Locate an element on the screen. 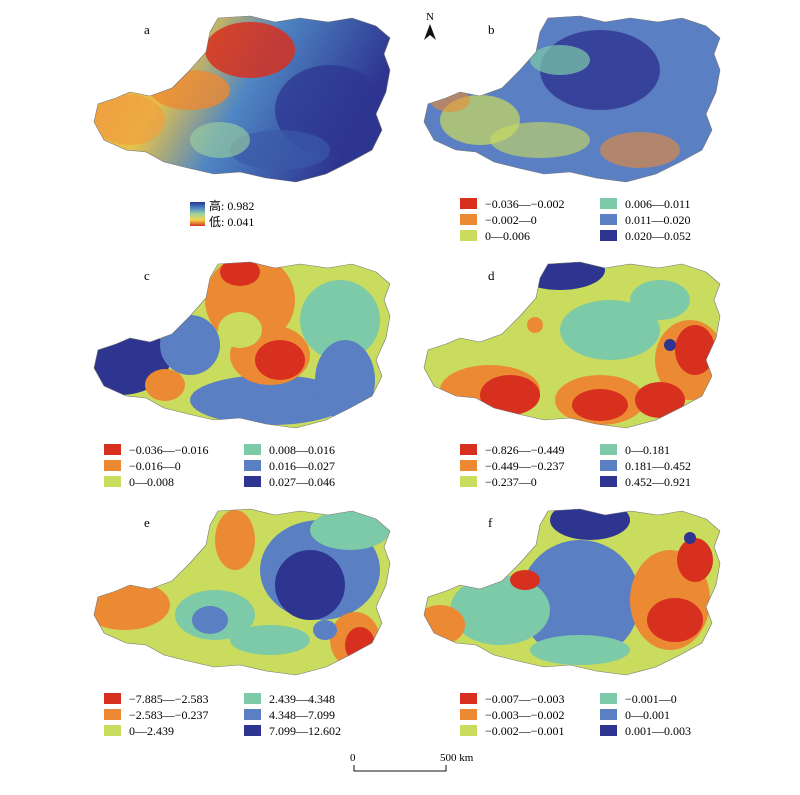 The image size is (800, 795). legend-label: −0.036—−0.002 is located at coordinates (525, 204).